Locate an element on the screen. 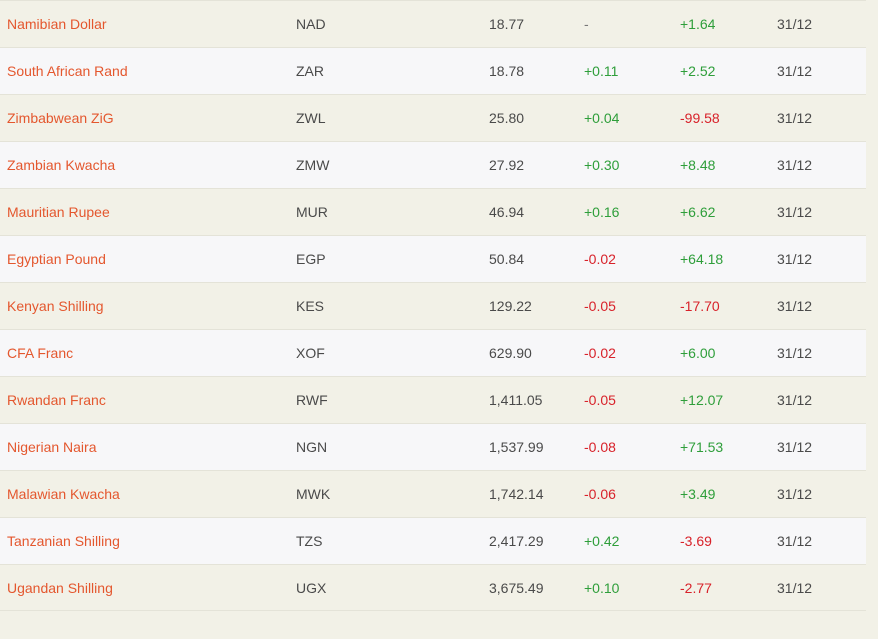 The width and height of the screenshot is (878, 639). table-row: Kenyan Shilling KES 129.22 -0.05 -17.70 31/12 is located at coordinates (433, 305).